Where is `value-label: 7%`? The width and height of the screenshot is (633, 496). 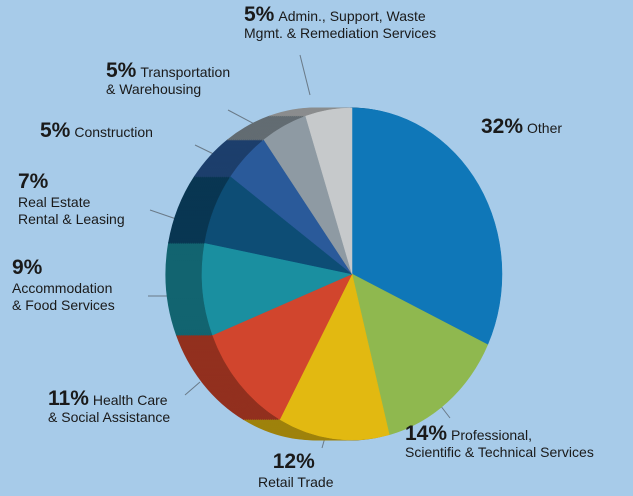 value-label: 7% is located at coordinates (33, 181).